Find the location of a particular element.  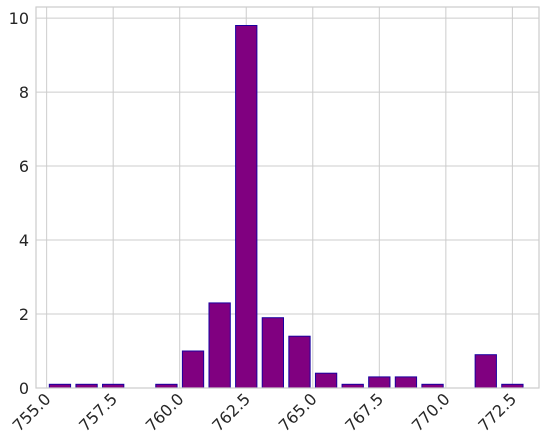

x-tick-label: 760.0 is located at coordinates (165, 412).